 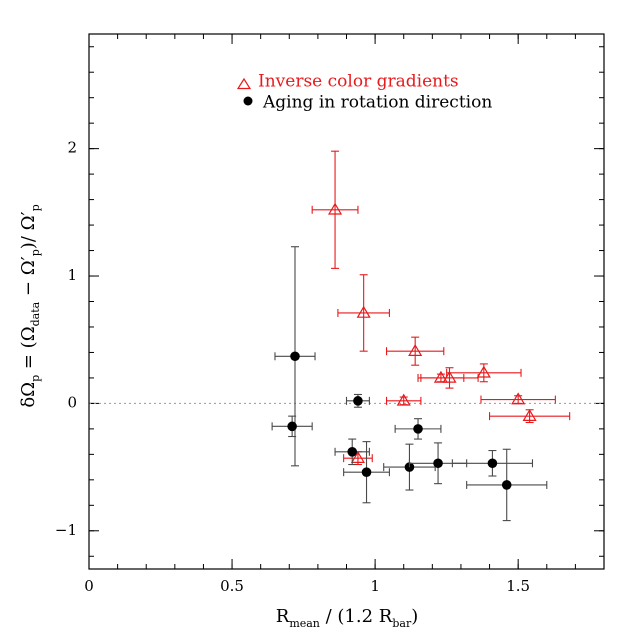 I want to click on x-tick-label: 0, so click(x=89, y=586).